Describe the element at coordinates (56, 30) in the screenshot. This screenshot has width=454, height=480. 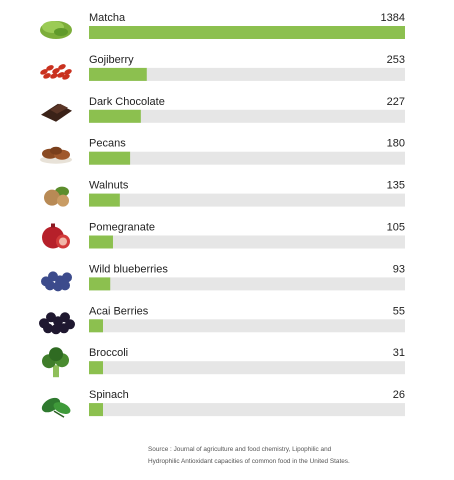
I see `matcha-powder-icon` at that location.